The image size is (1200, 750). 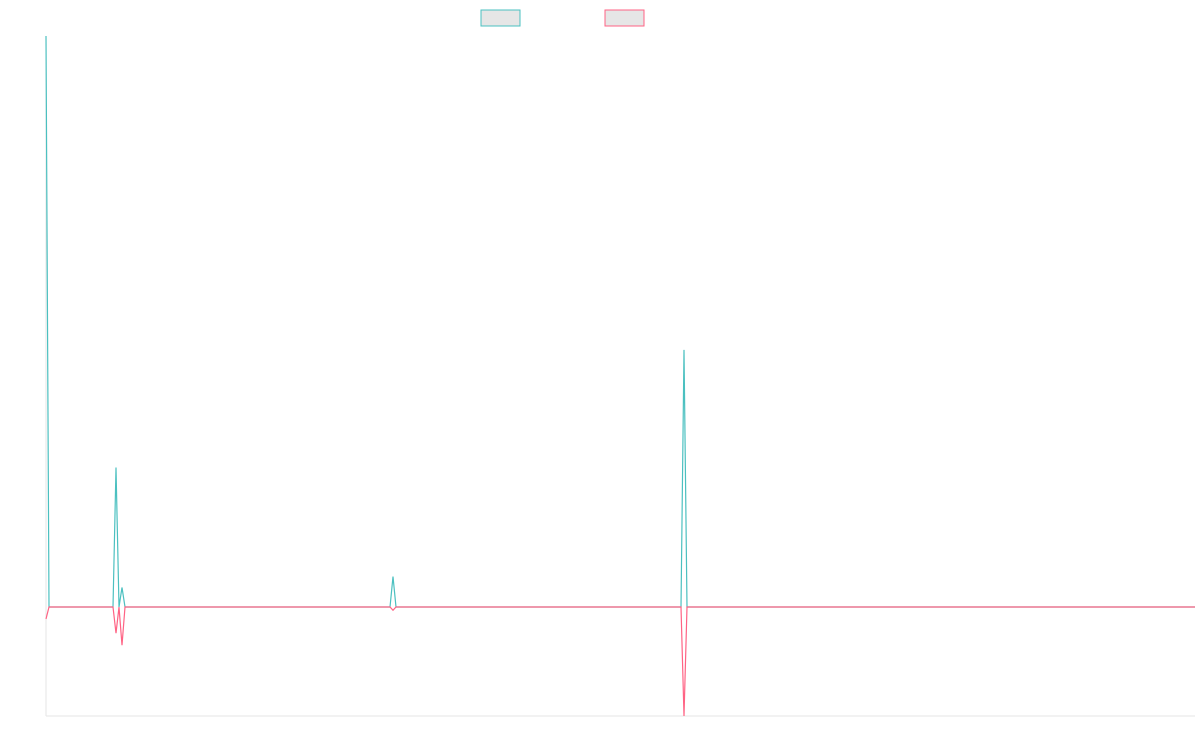 What do you see at coordinates (620, 661) in the screenshot?
I see `series-line` at bounding box center [620, 661].